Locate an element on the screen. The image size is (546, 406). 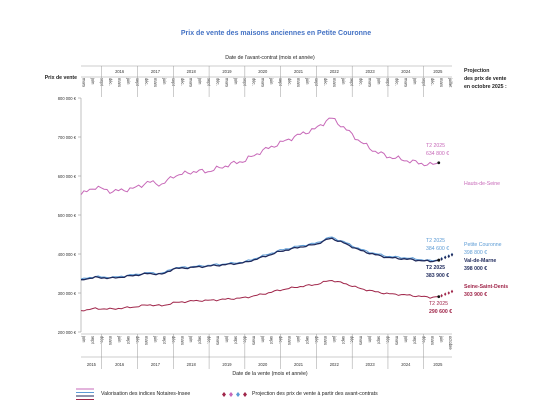
series-label: 398 000 € is located at coordinates (475, 269).